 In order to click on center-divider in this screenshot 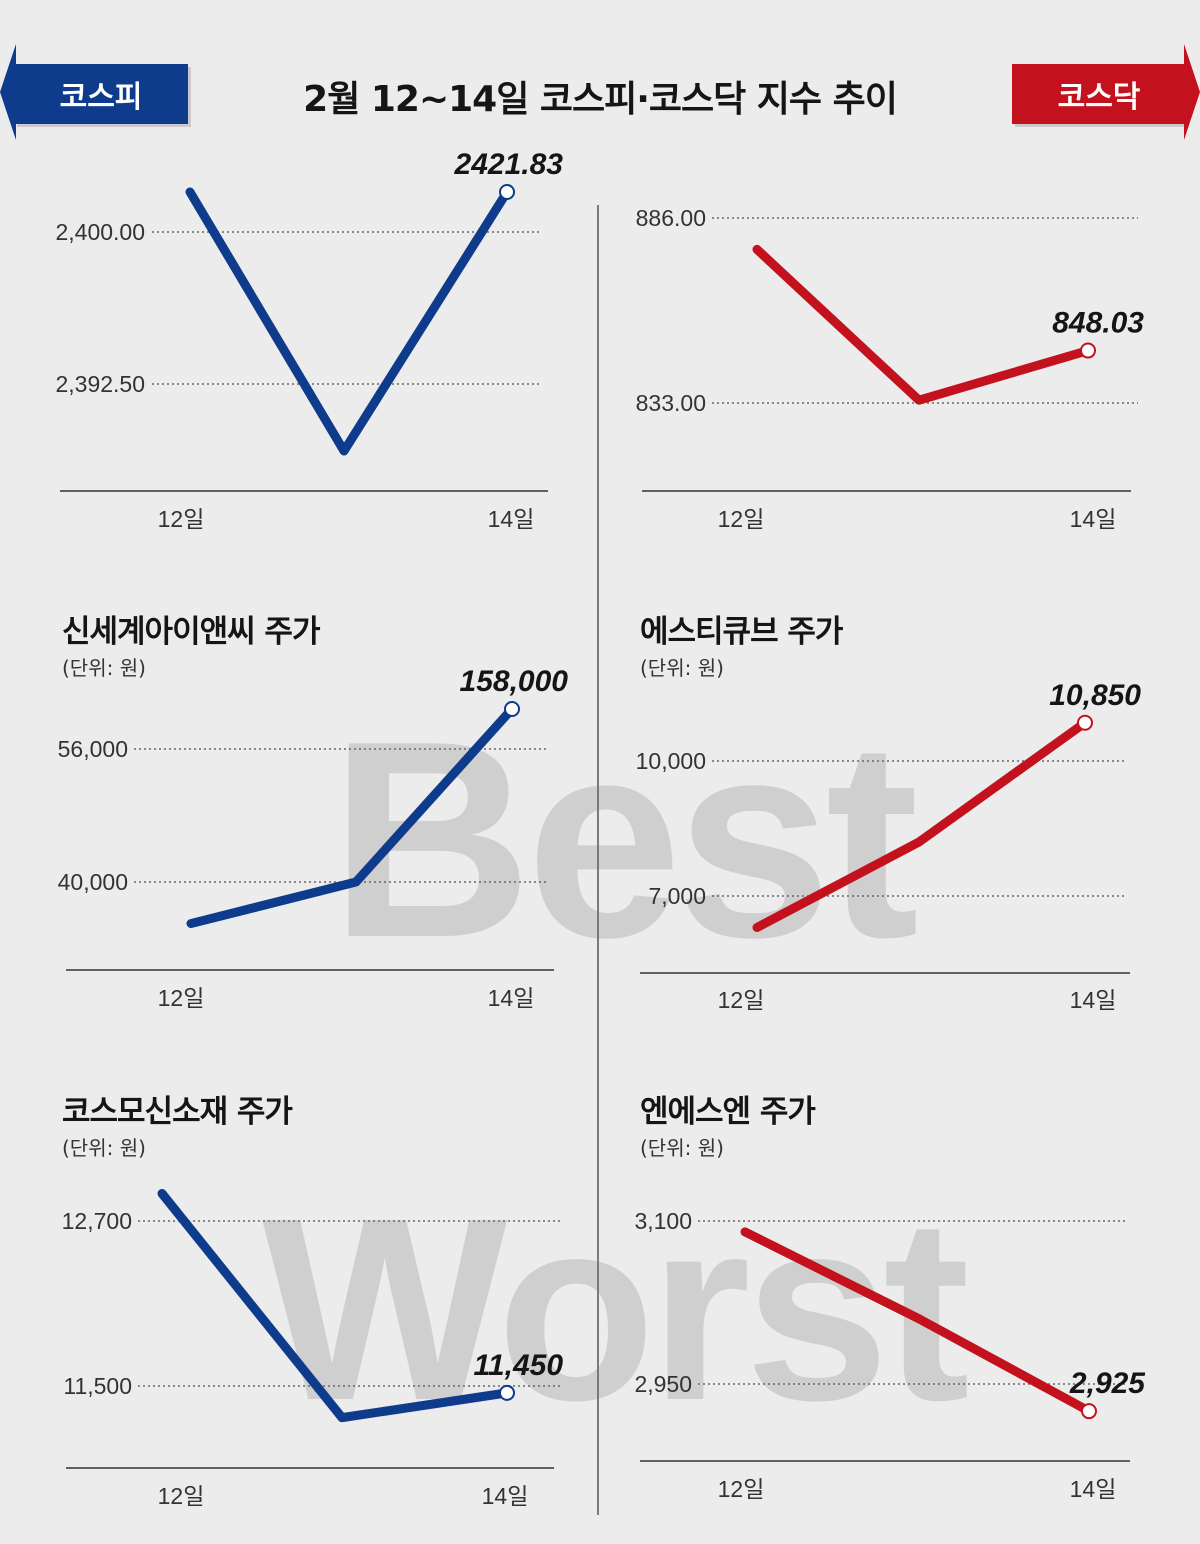, I will do `click(598, 860)`.